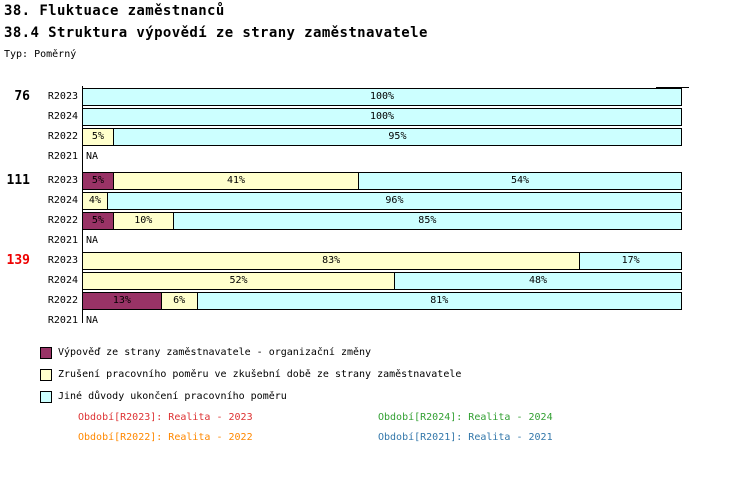  I want to click on segment-value-label: 95%, so click(397, 136).